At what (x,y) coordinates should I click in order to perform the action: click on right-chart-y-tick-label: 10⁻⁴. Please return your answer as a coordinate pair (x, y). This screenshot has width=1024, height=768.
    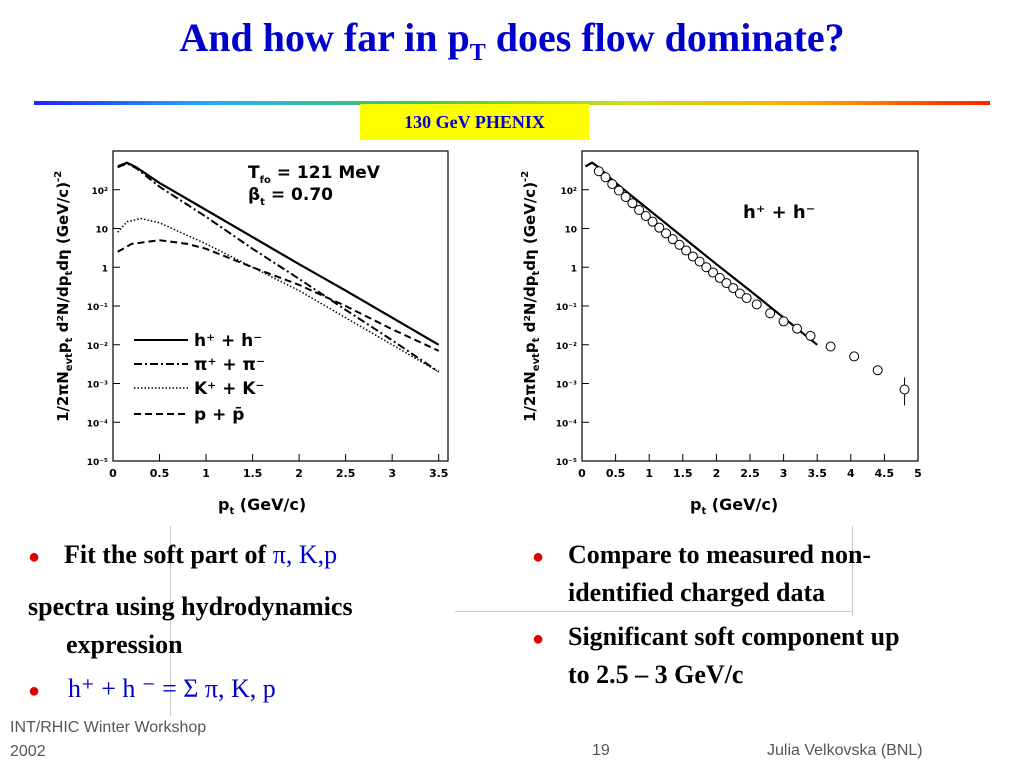
    Looking at the image, I should click on (566, 424).